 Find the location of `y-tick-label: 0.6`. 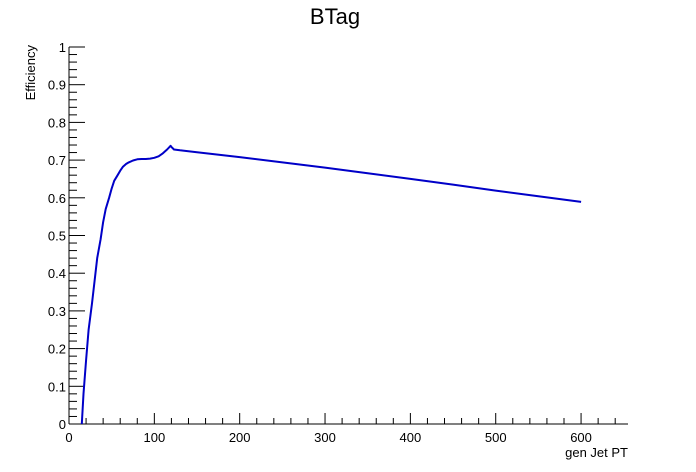

y-tick-label: 0.6 is located at coordinates (57, 198).